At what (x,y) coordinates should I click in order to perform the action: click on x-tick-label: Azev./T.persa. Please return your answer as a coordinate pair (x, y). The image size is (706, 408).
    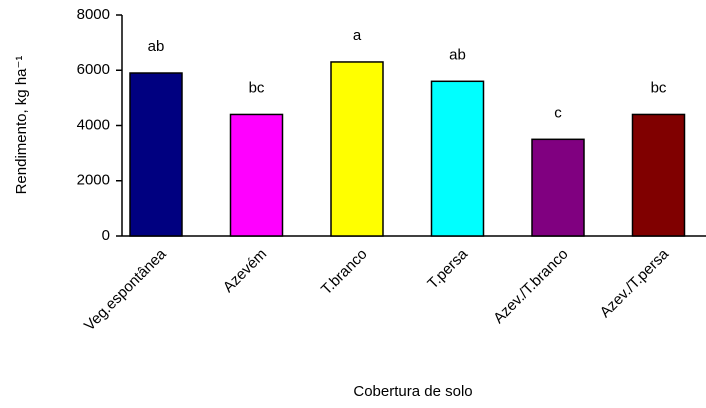
    Looking at the image, I should click on (635, 283).